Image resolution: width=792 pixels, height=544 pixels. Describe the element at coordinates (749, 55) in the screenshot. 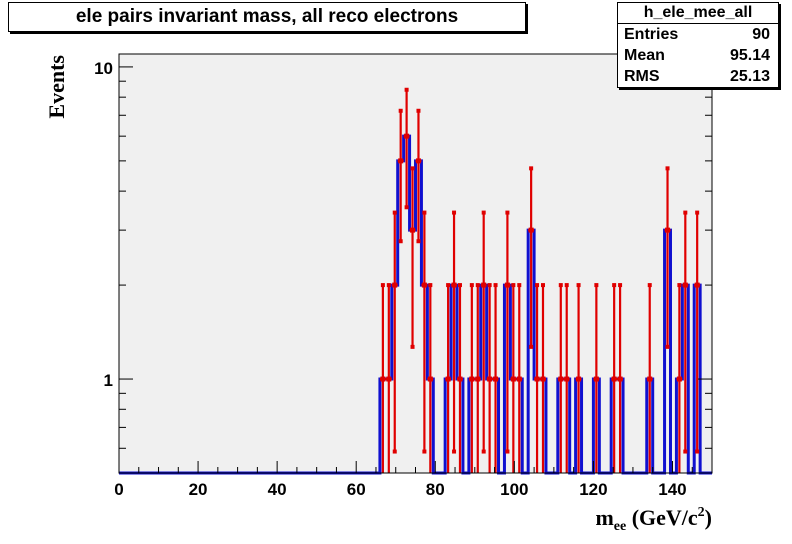

I see `stats-value: 95.14` at that location.